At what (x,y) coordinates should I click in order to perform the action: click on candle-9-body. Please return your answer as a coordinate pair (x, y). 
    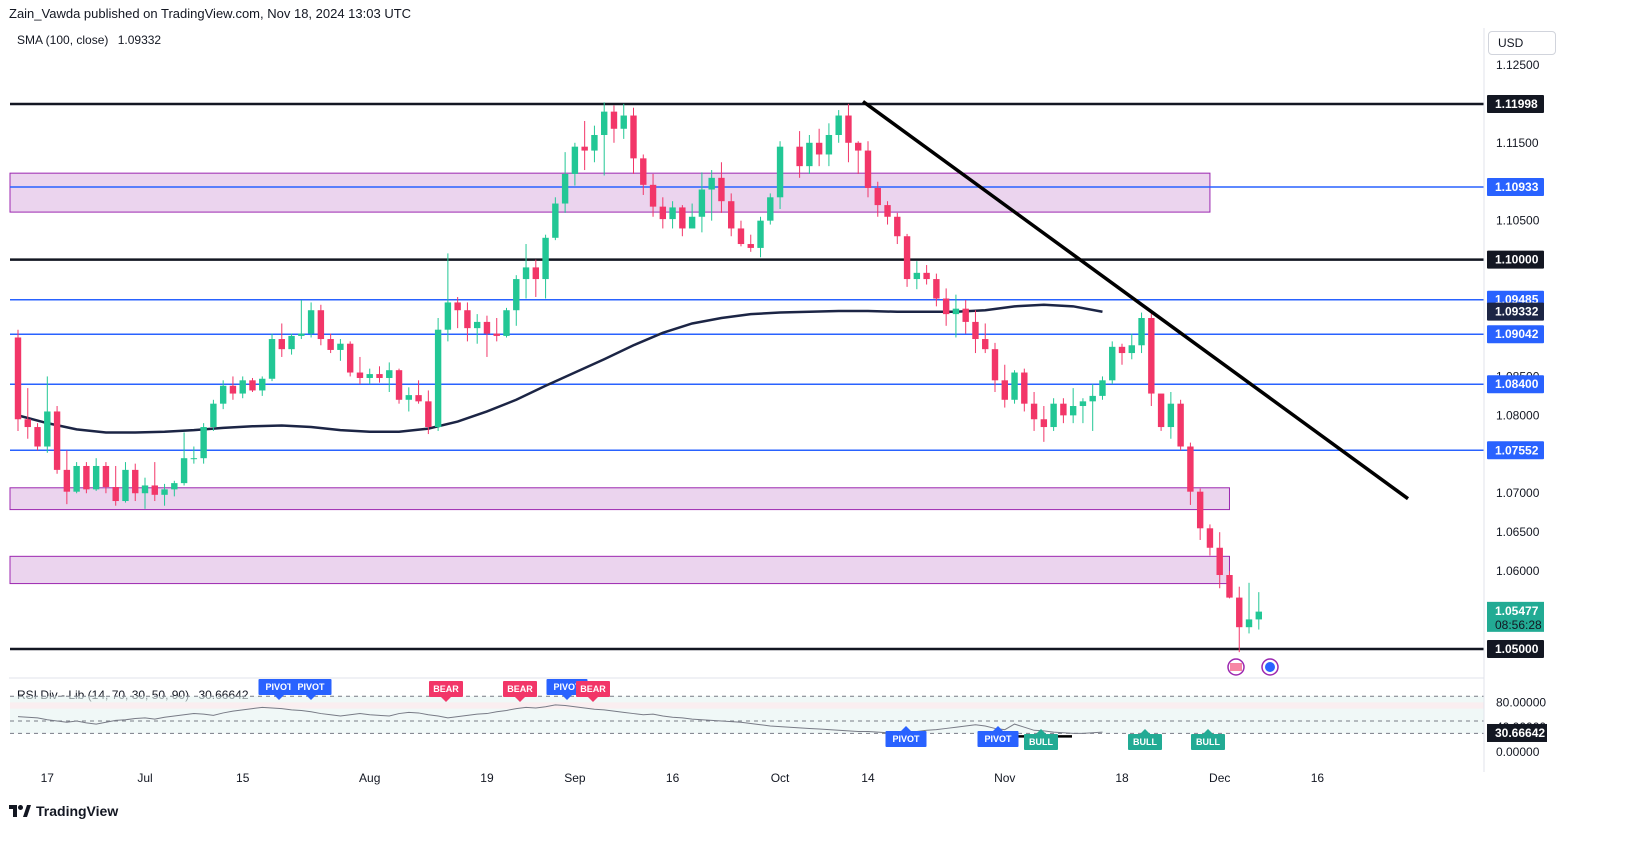
    Looking at the image, I should click on (106, 476).